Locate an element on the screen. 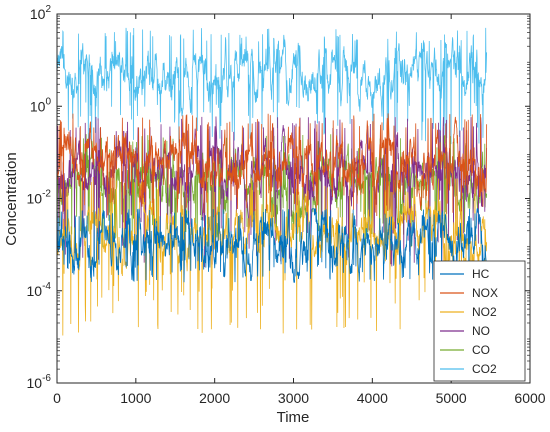 The height and width of the screenshot is (432, 550). legend-box is located at coordinates (479, 321).